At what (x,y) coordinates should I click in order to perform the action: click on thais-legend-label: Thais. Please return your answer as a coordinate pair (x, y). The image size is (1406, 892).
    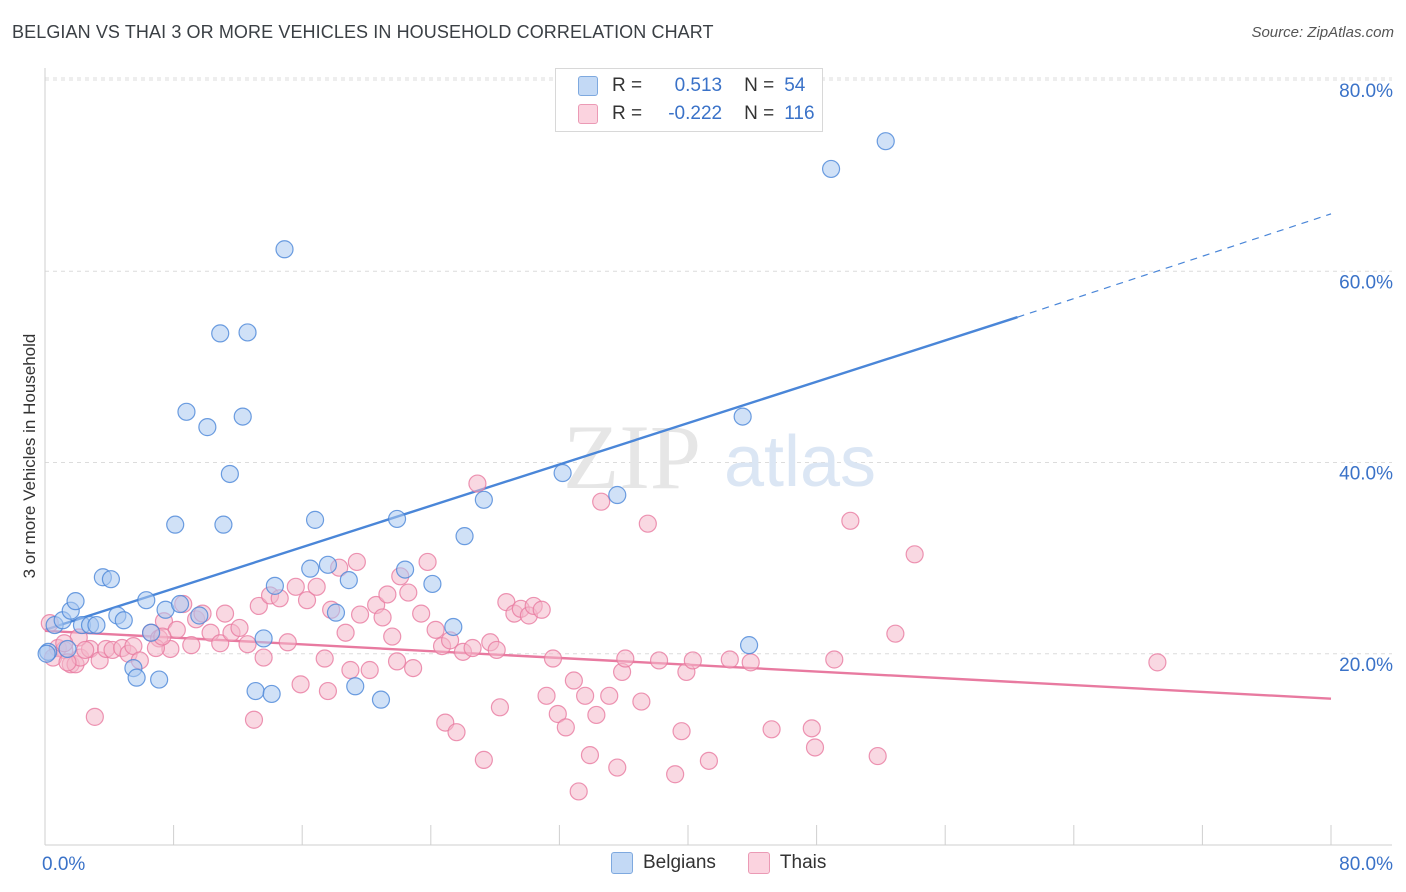
    Looking at the image, I should click on (803, 862).